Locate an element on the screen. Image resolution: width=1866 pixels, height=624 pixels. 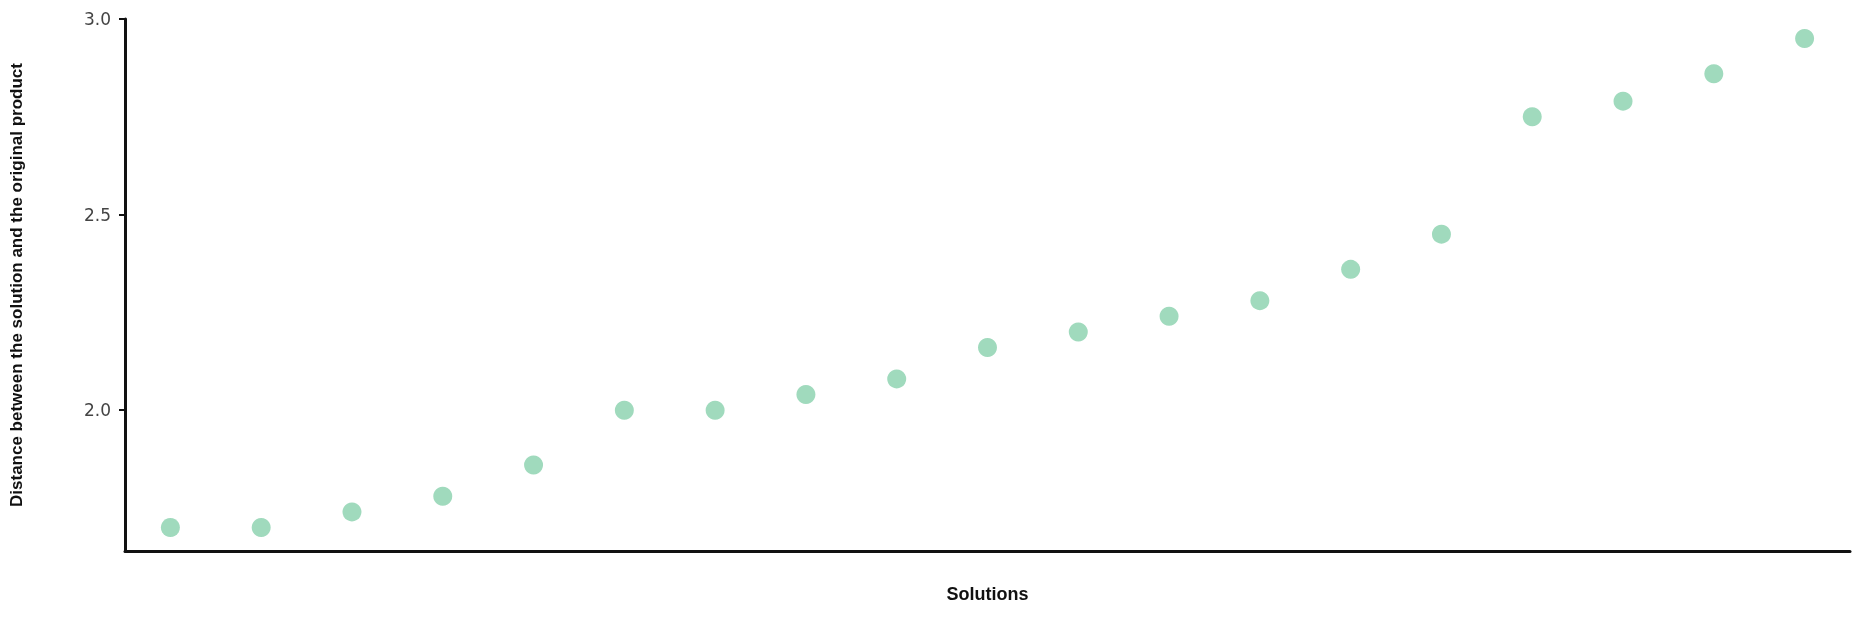
y-axis-title: Distance between the solution and the original product is located at coordinates (16, 284).